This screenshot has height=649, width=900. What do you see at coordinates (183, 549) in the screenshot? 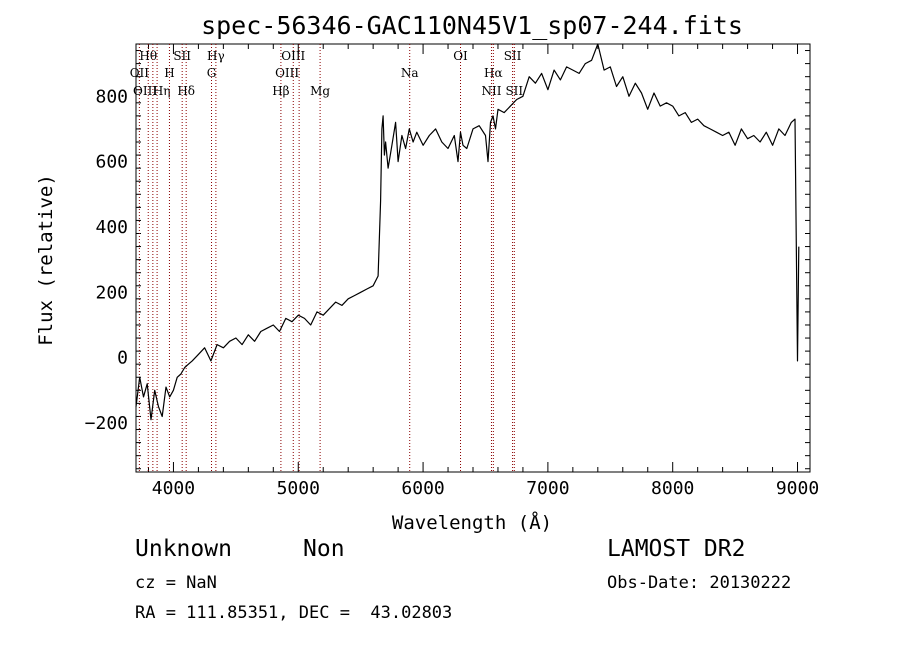
I see `class-label: Unknown` at bounding box center [183, 549].